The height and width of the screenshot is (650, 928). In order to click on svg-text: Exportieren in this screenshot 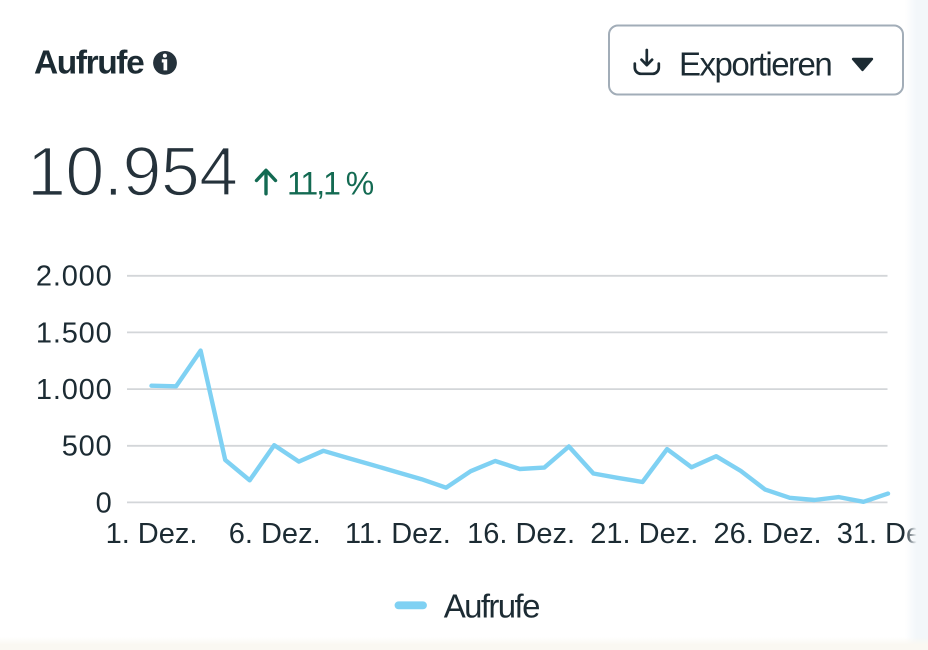, I will do `click(755, 63)`.